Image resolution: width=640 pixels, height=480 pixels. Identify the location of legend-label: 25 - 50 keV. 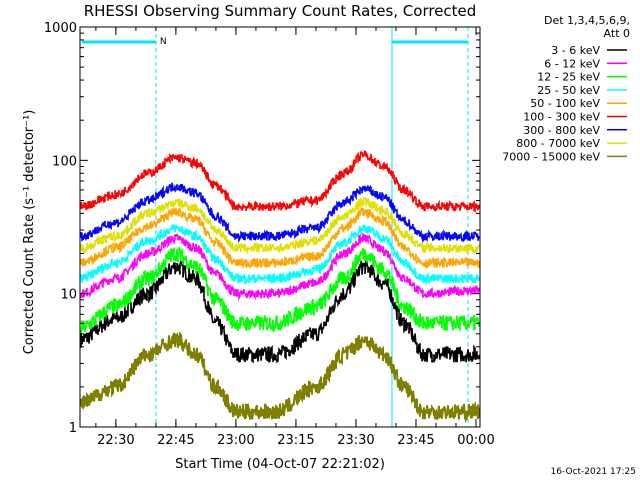
(568, 90).